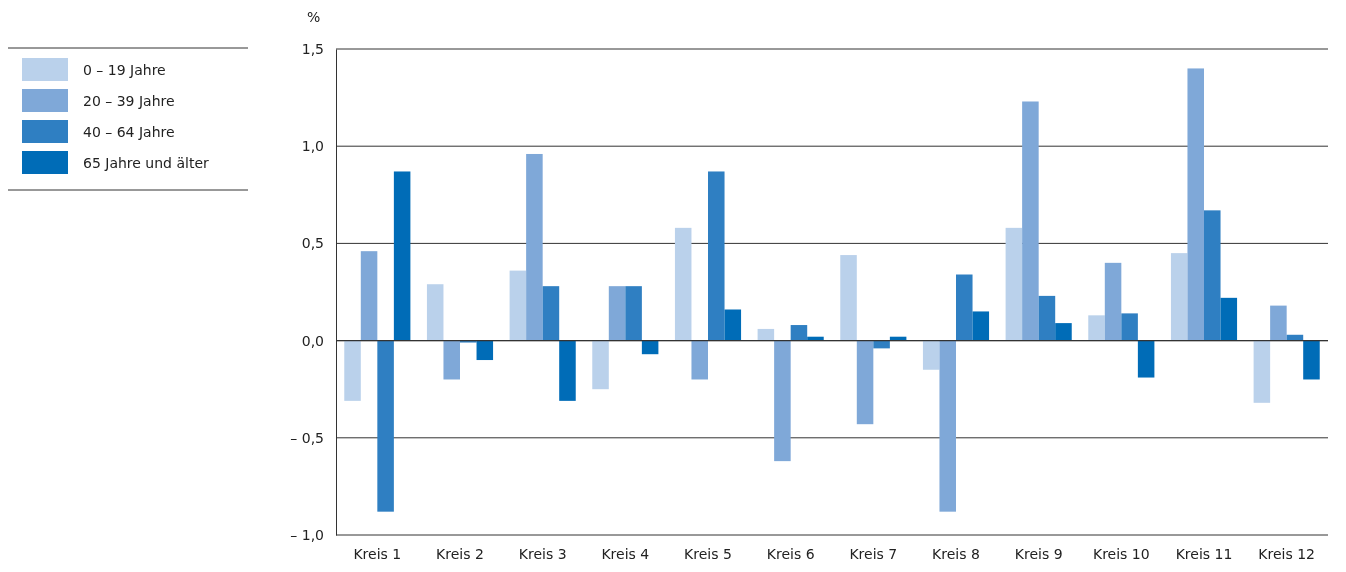 This screenshot has height=572, width=1346. Describe the element at coordinates (460, 553) in the screenshot. I see `x-tick-label: Kreis 2` at that location.